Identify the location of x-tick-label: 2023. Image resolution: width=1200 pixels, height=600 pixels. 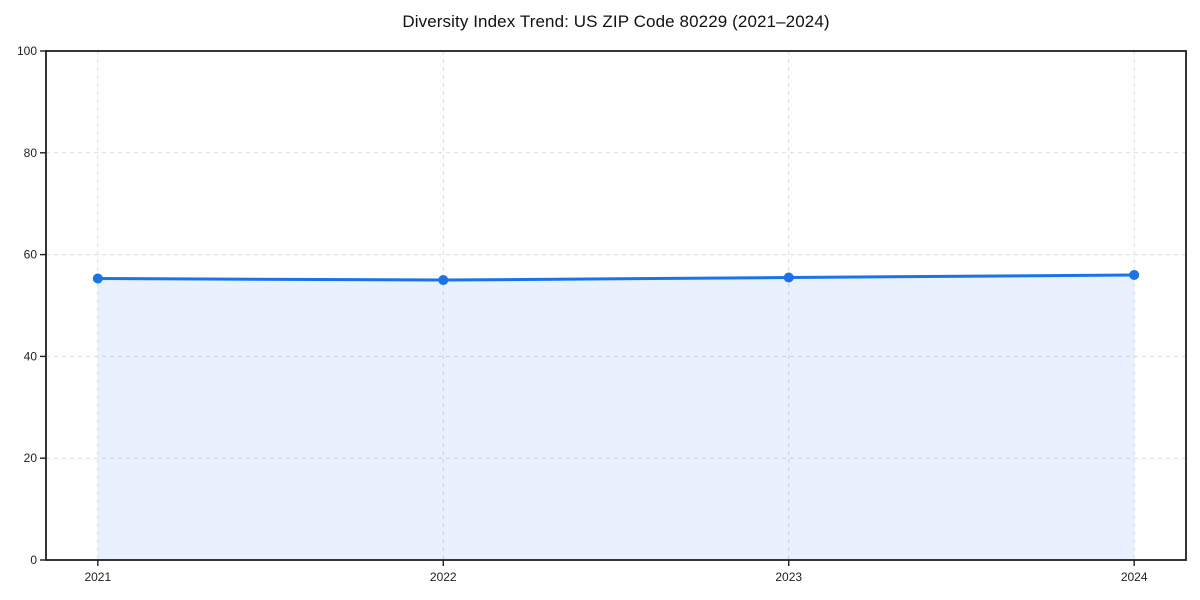
(788, 577).